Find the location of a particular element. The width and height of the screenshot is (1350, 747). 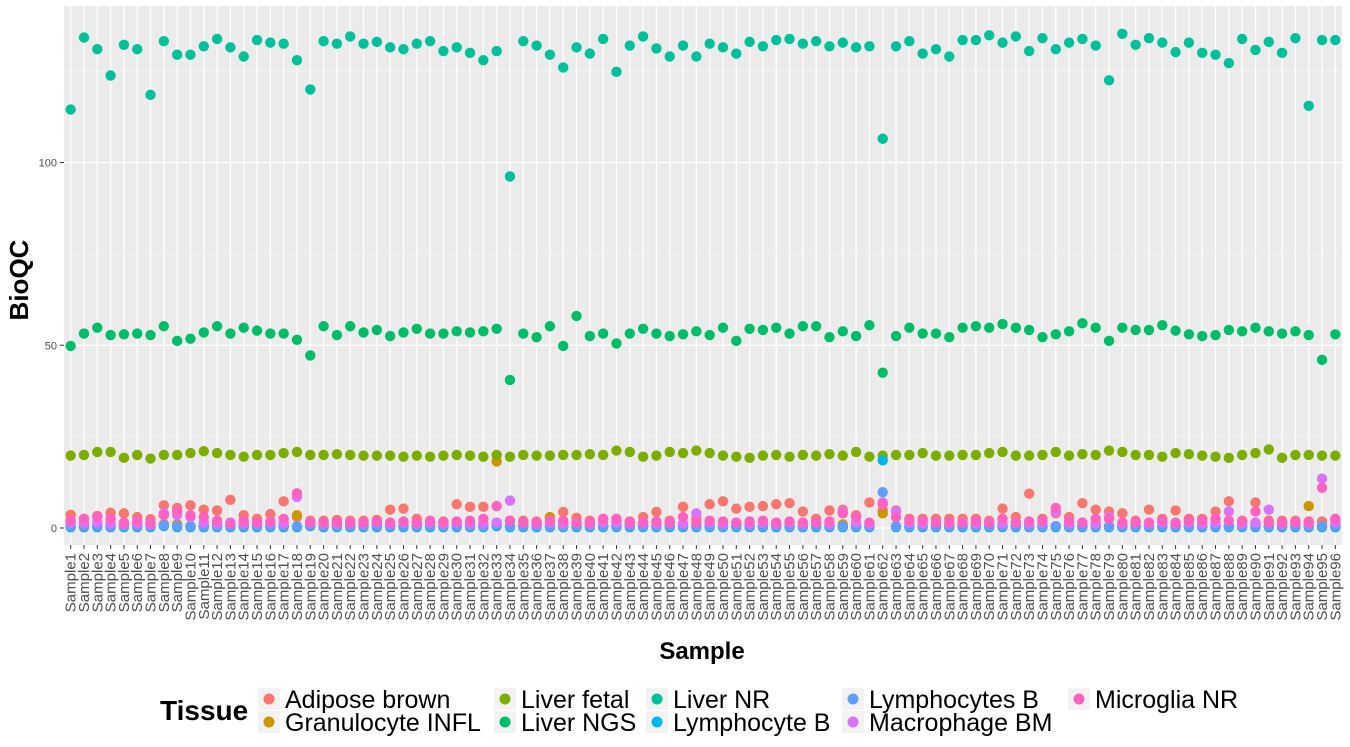

x-tick-label: Sample45 is located at coordinates (656, 587).